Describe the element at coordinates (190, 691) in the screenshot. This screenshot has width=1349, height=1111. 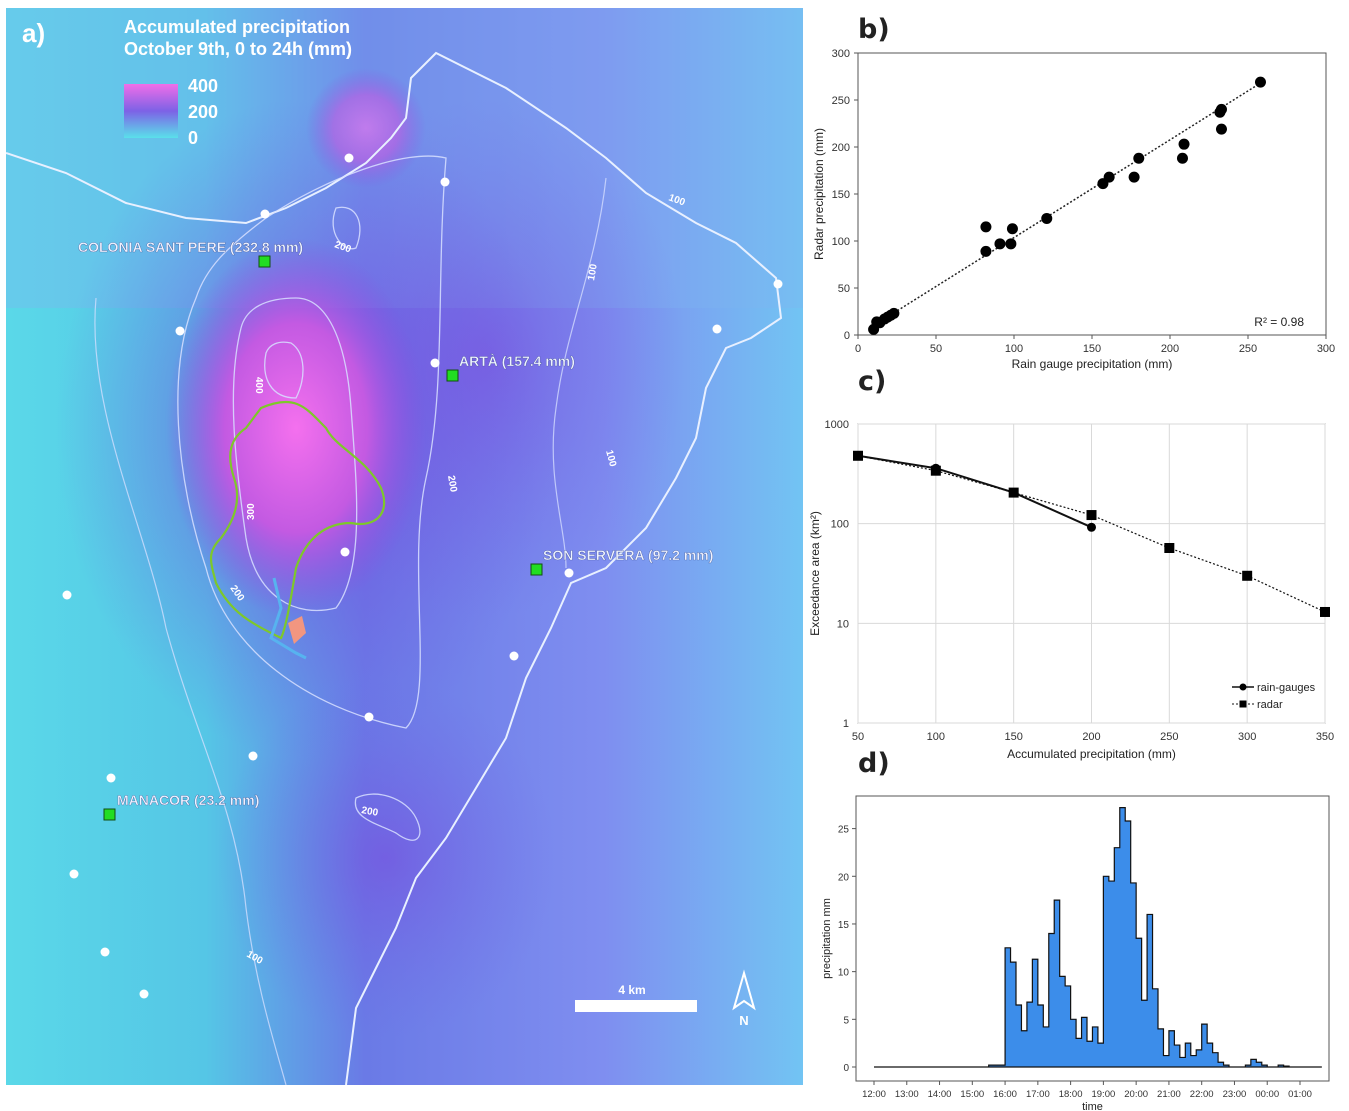
I see `contour-100-west` at that location.